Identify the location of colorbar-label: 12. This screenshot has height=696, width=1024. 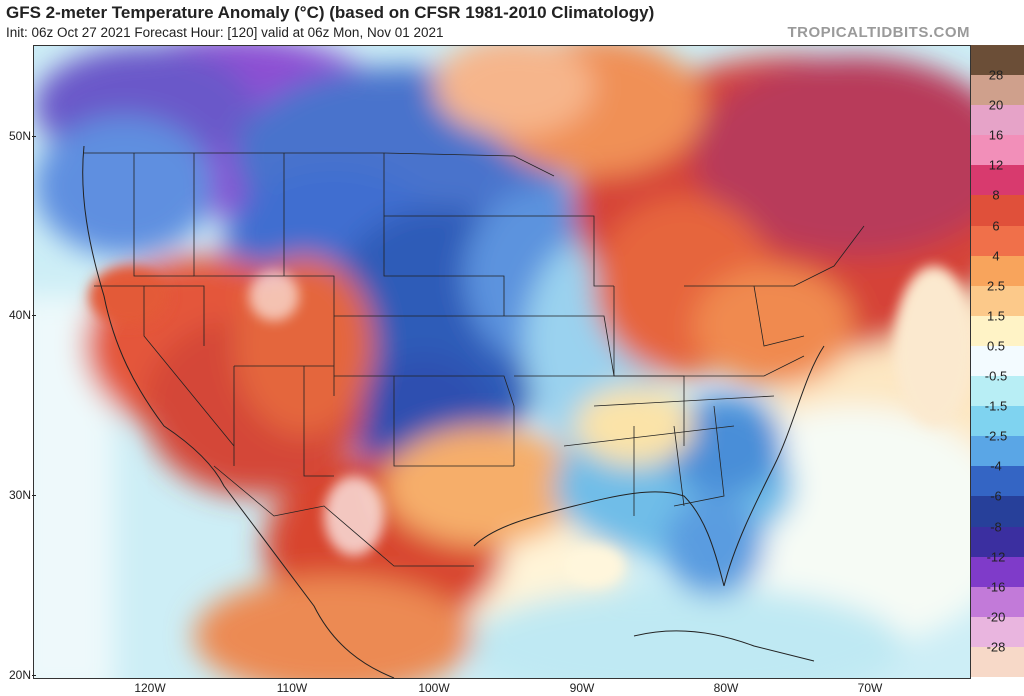
(996, 165).